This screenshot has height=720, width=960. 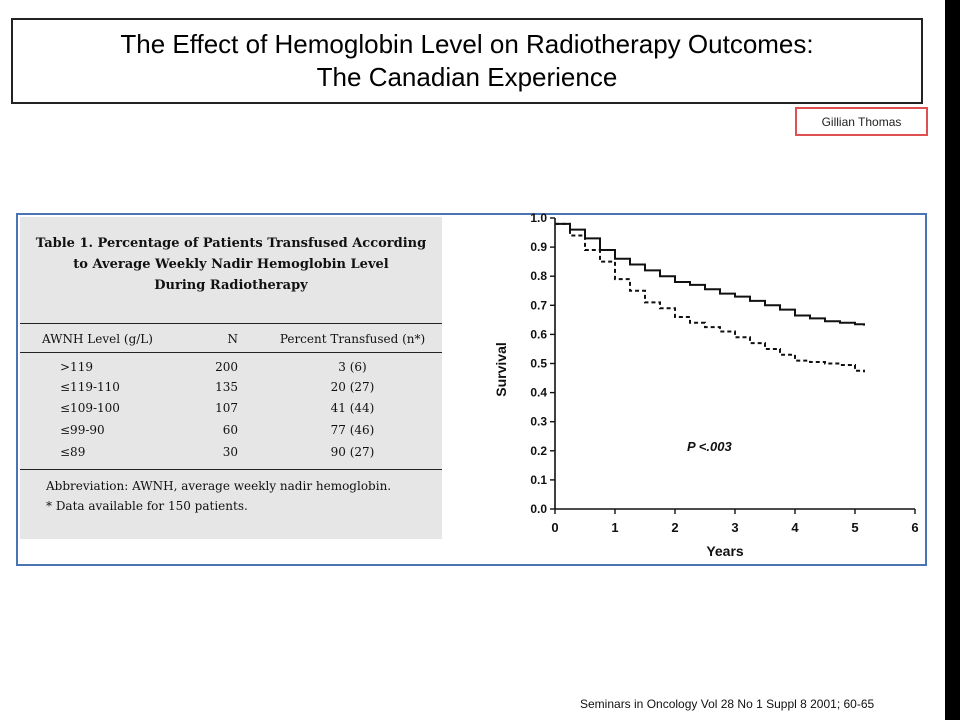 What do you see at coordinates (914, 527) in the screenshot?
I see `x-tick-label: 6` at bounding box center [914, 527].